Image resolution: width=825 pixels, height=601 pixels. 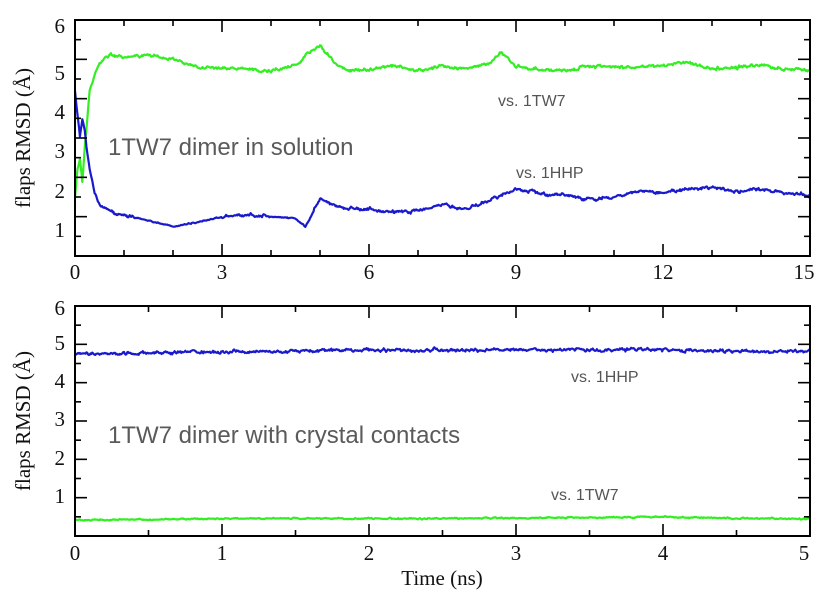 I want to click on panel-bottom-ytick-label: 1, so click(x=60, y=496).